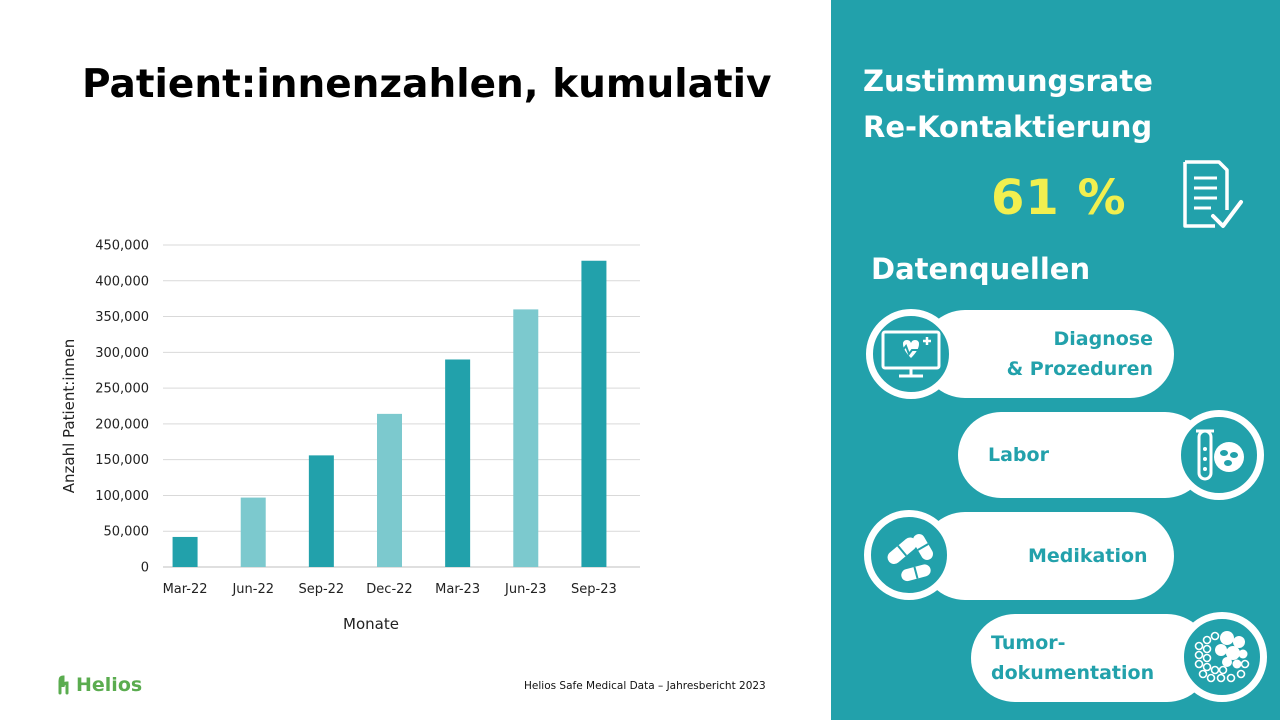 The width and height of the screenshot is (1280, 720). Describe the element at coordinates (981, 269) in the screenshot. I see `data-sources-heading: Datenquellen` at that location.